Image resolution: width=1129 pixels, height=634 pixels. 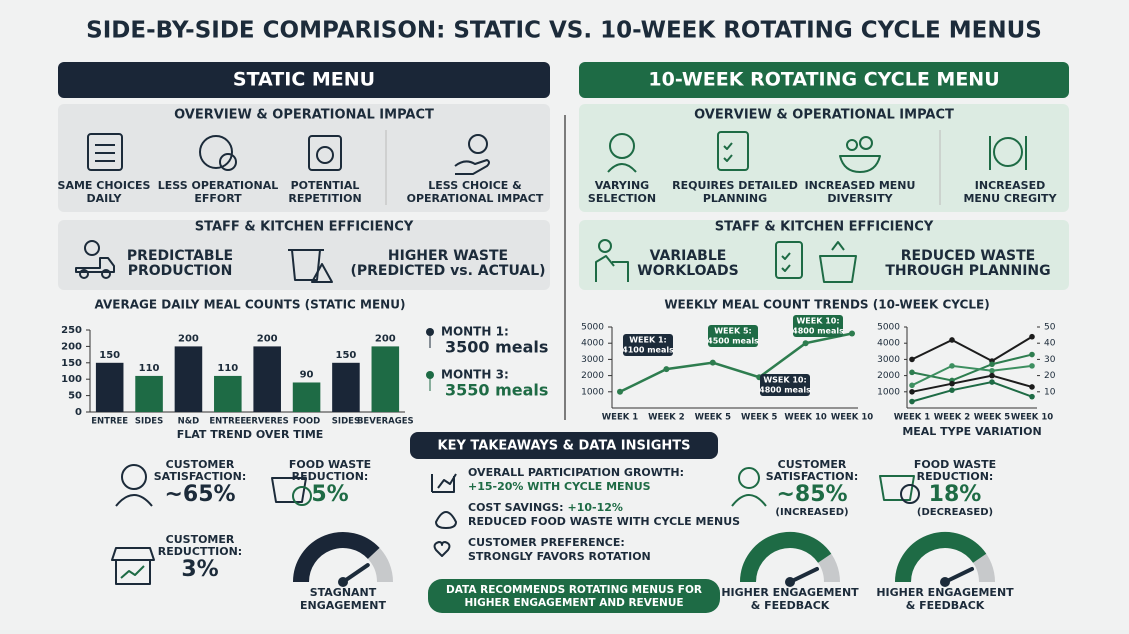 I want to click on subsection-title: STAFF & KITCHEN EFFICIENCY, so click(x=824, y=227).